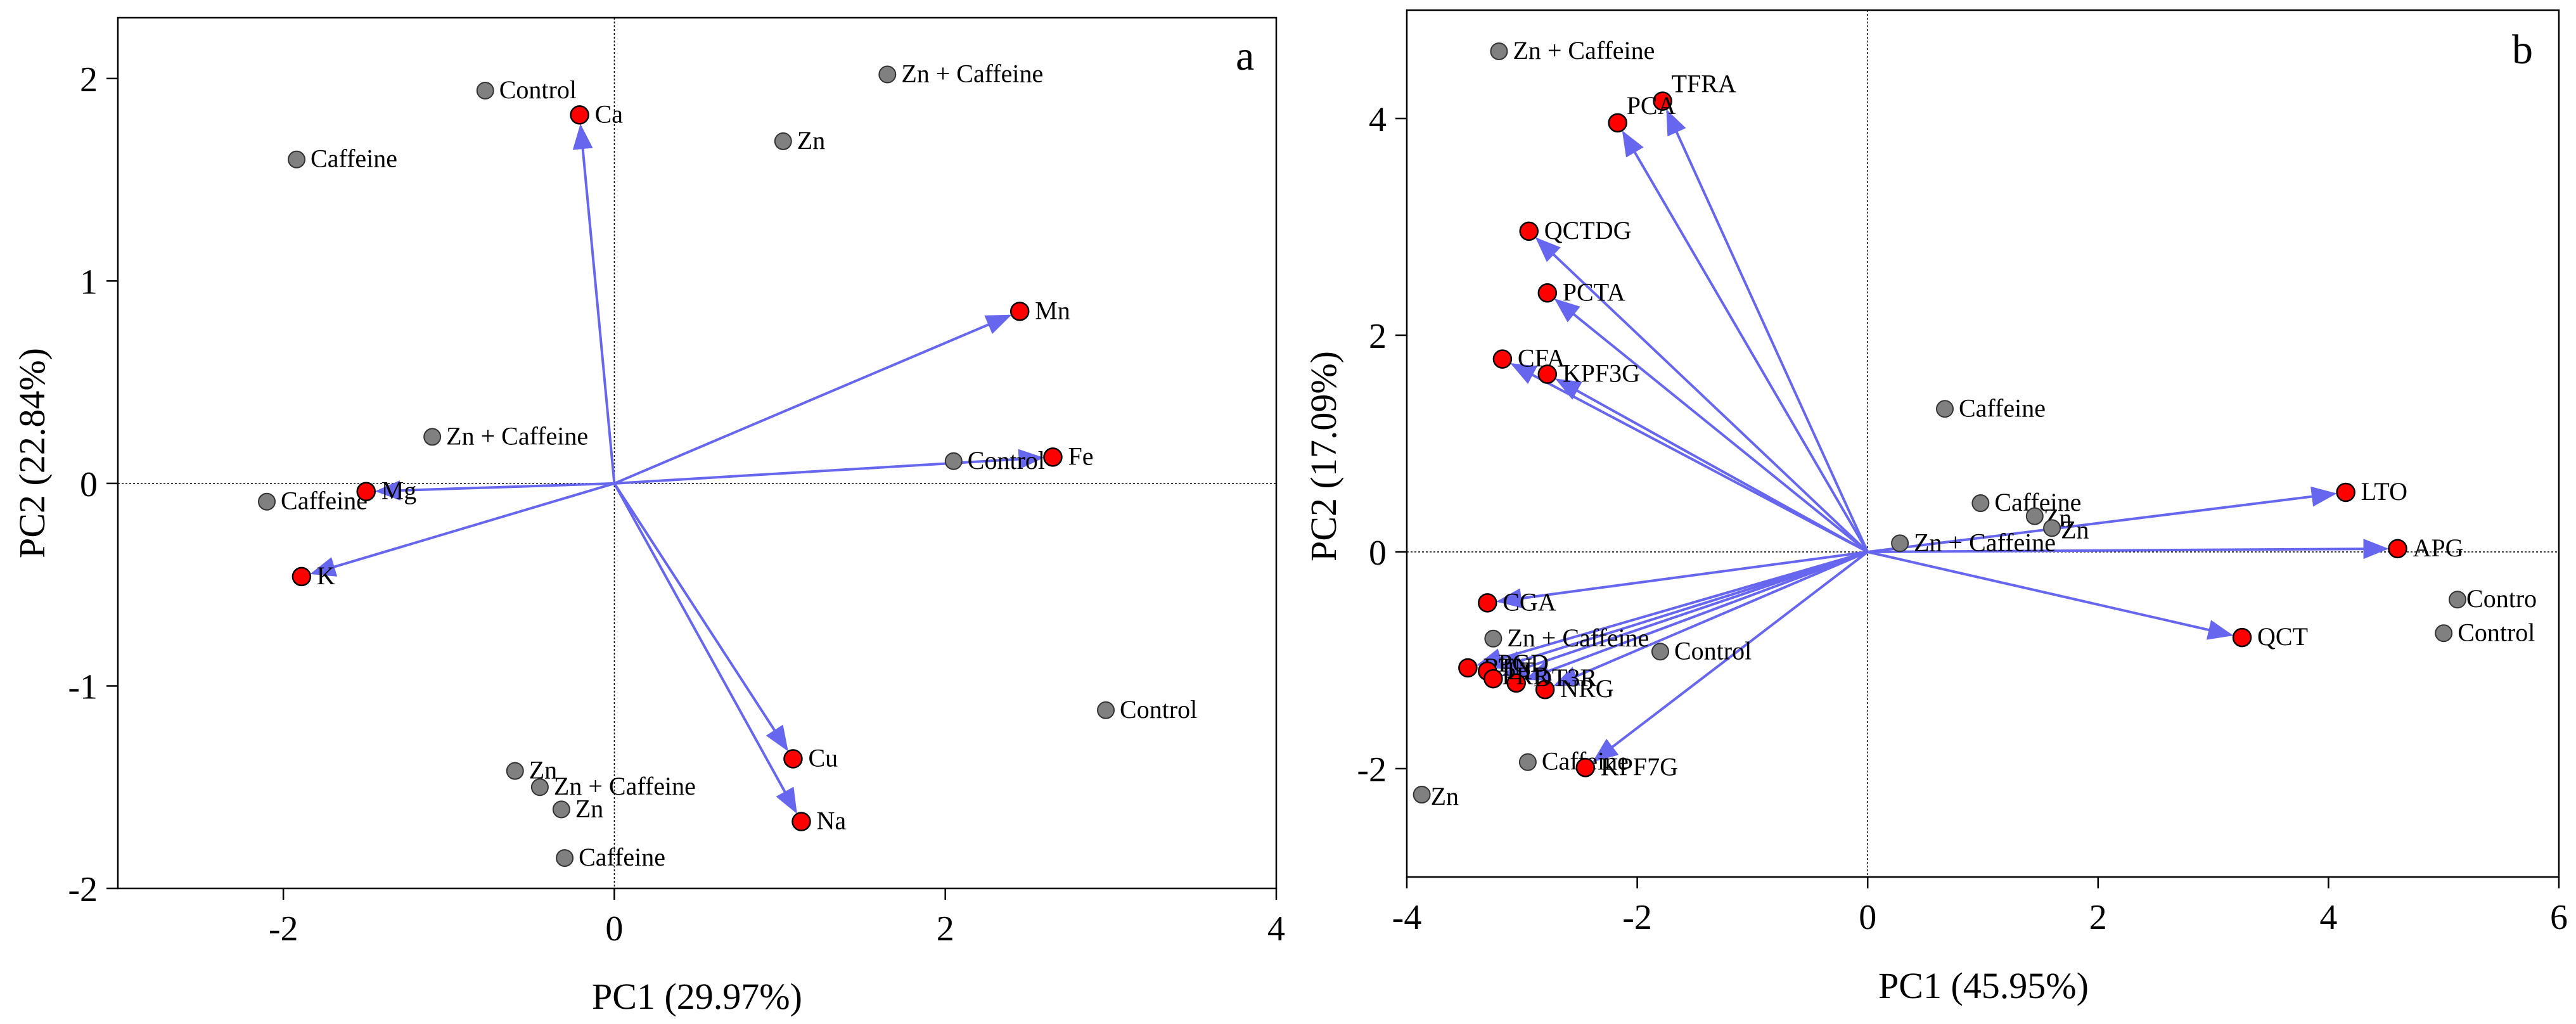  I want to click on variable-point-rtn, so click(1468, 668).